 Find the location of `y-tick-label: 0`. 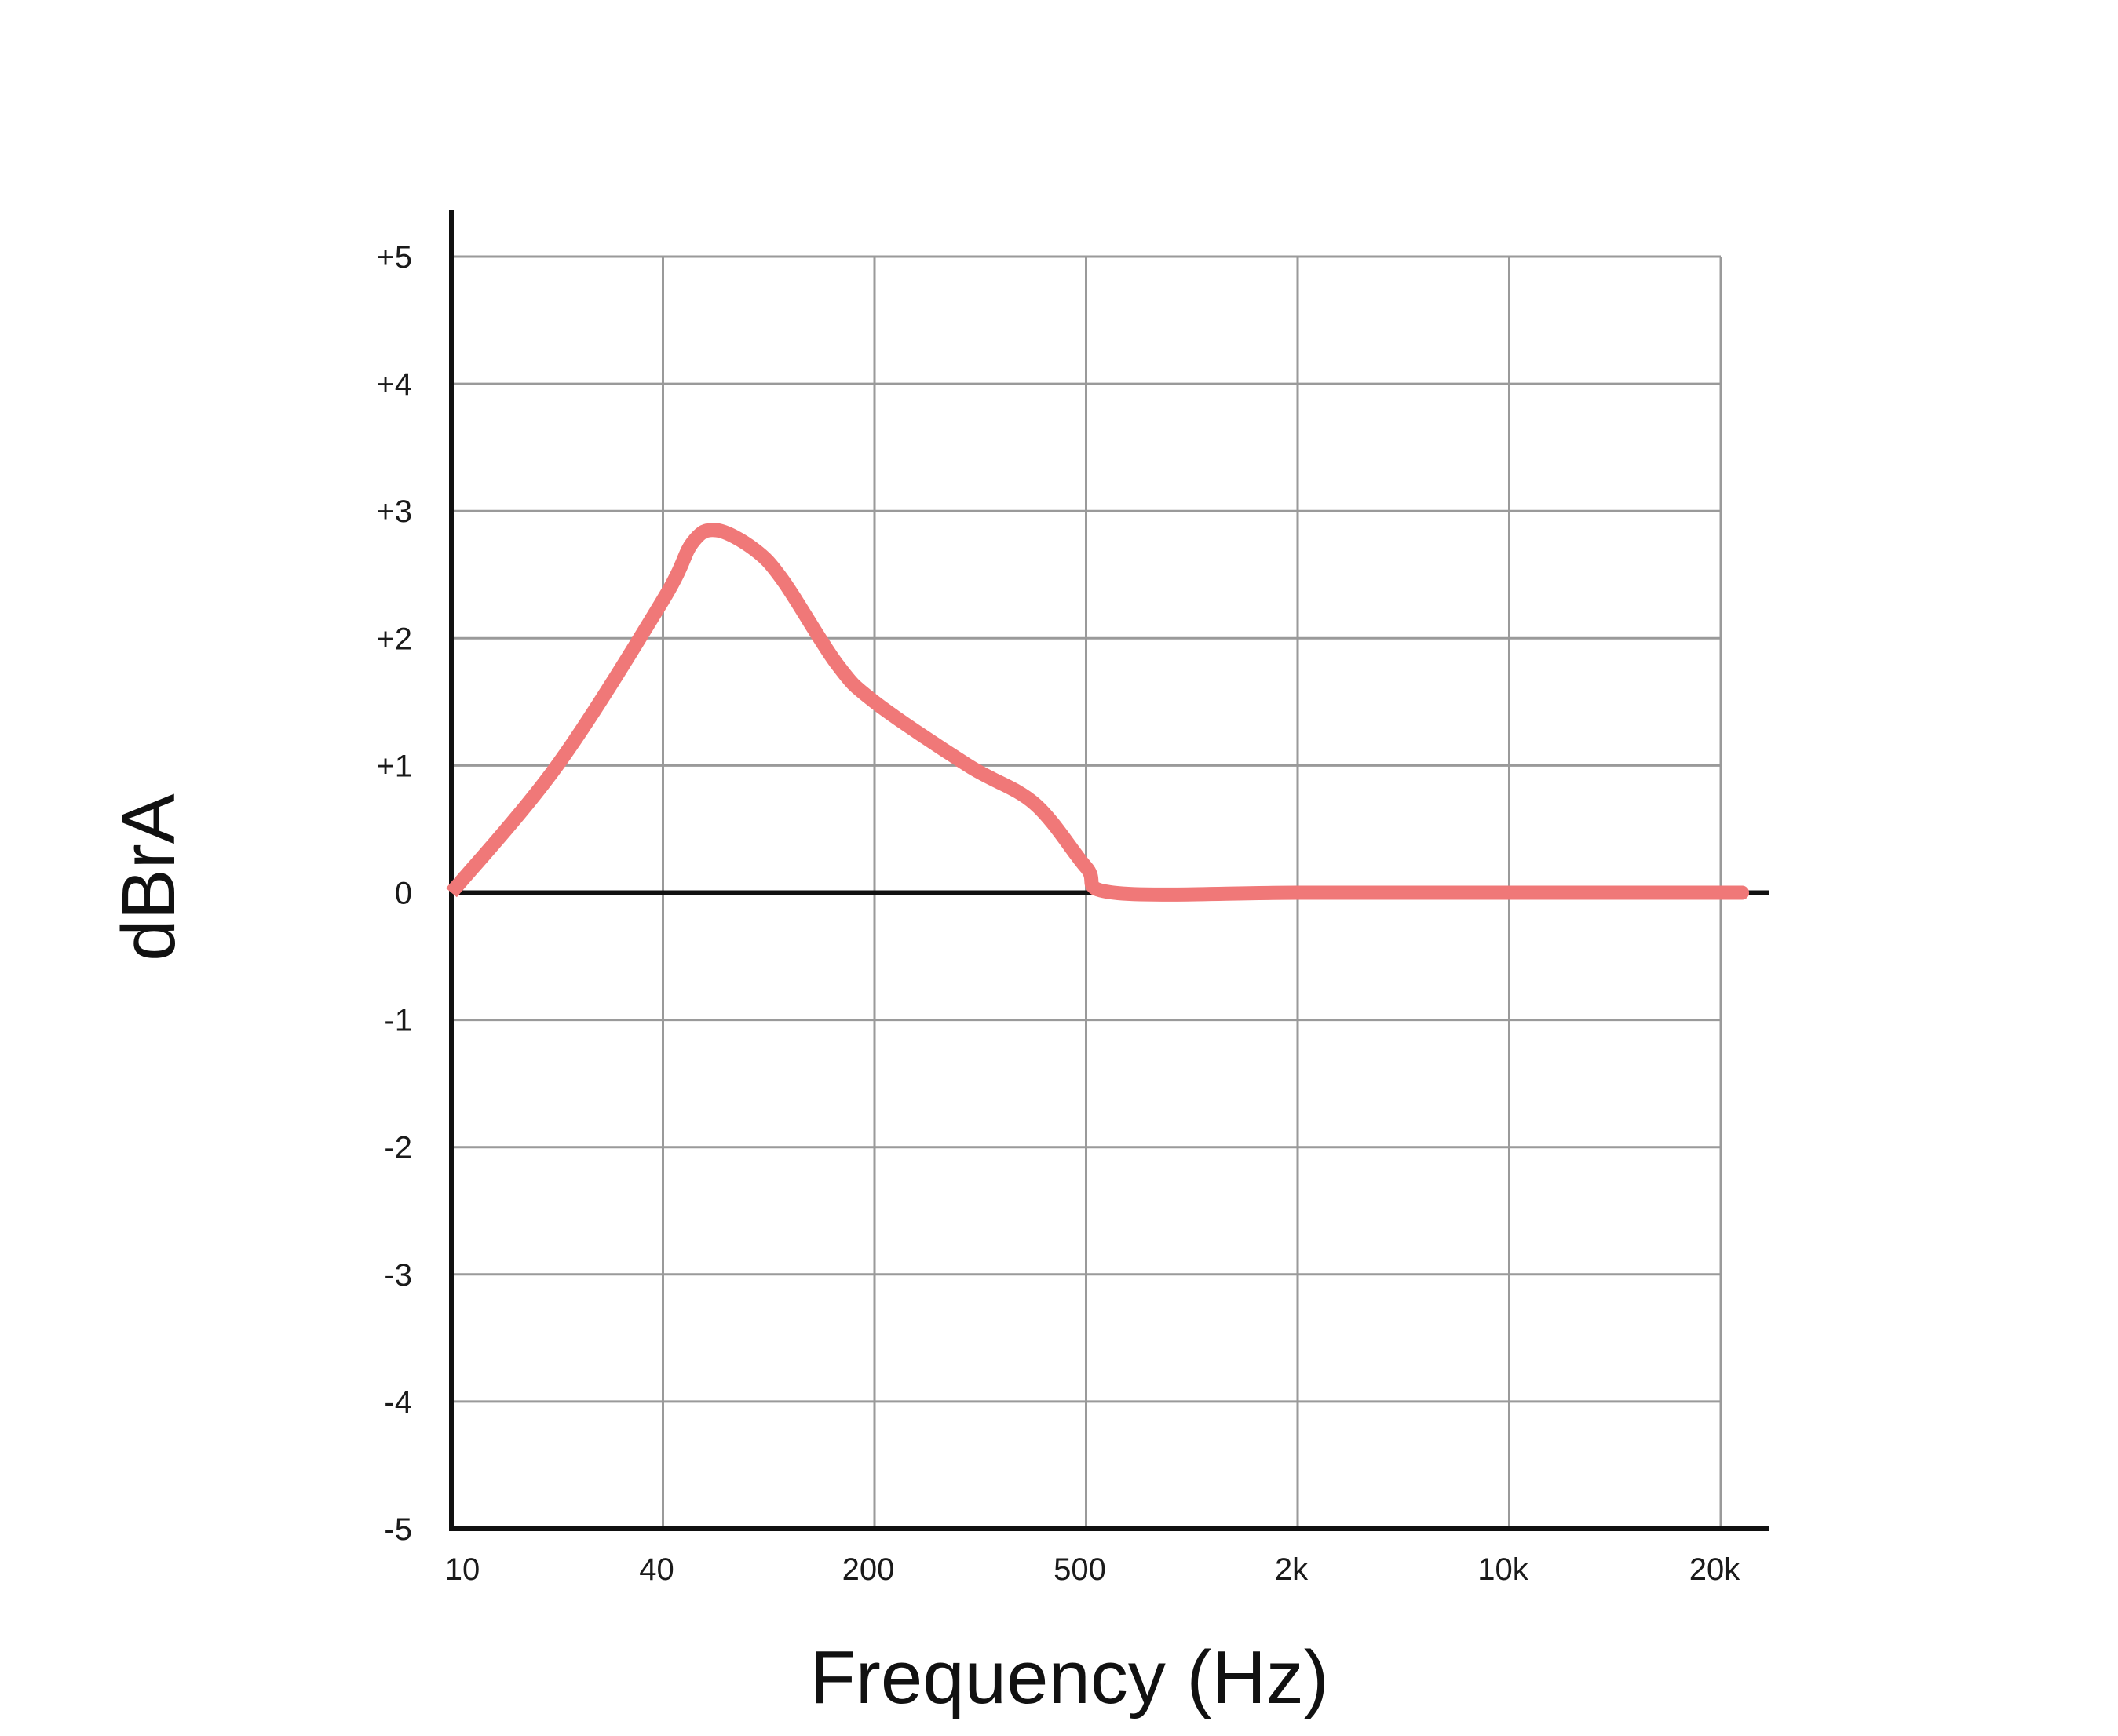

y-tick-label: 0 is located at coordinates (404, 894).